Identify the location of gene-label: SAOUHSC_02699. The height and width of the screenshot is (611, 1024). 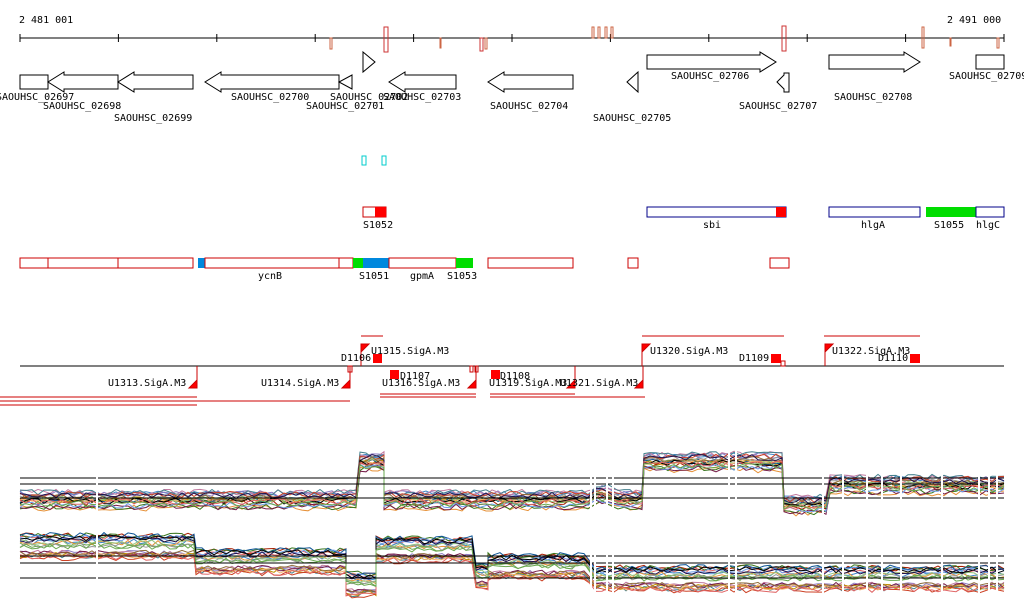
(153, 118).